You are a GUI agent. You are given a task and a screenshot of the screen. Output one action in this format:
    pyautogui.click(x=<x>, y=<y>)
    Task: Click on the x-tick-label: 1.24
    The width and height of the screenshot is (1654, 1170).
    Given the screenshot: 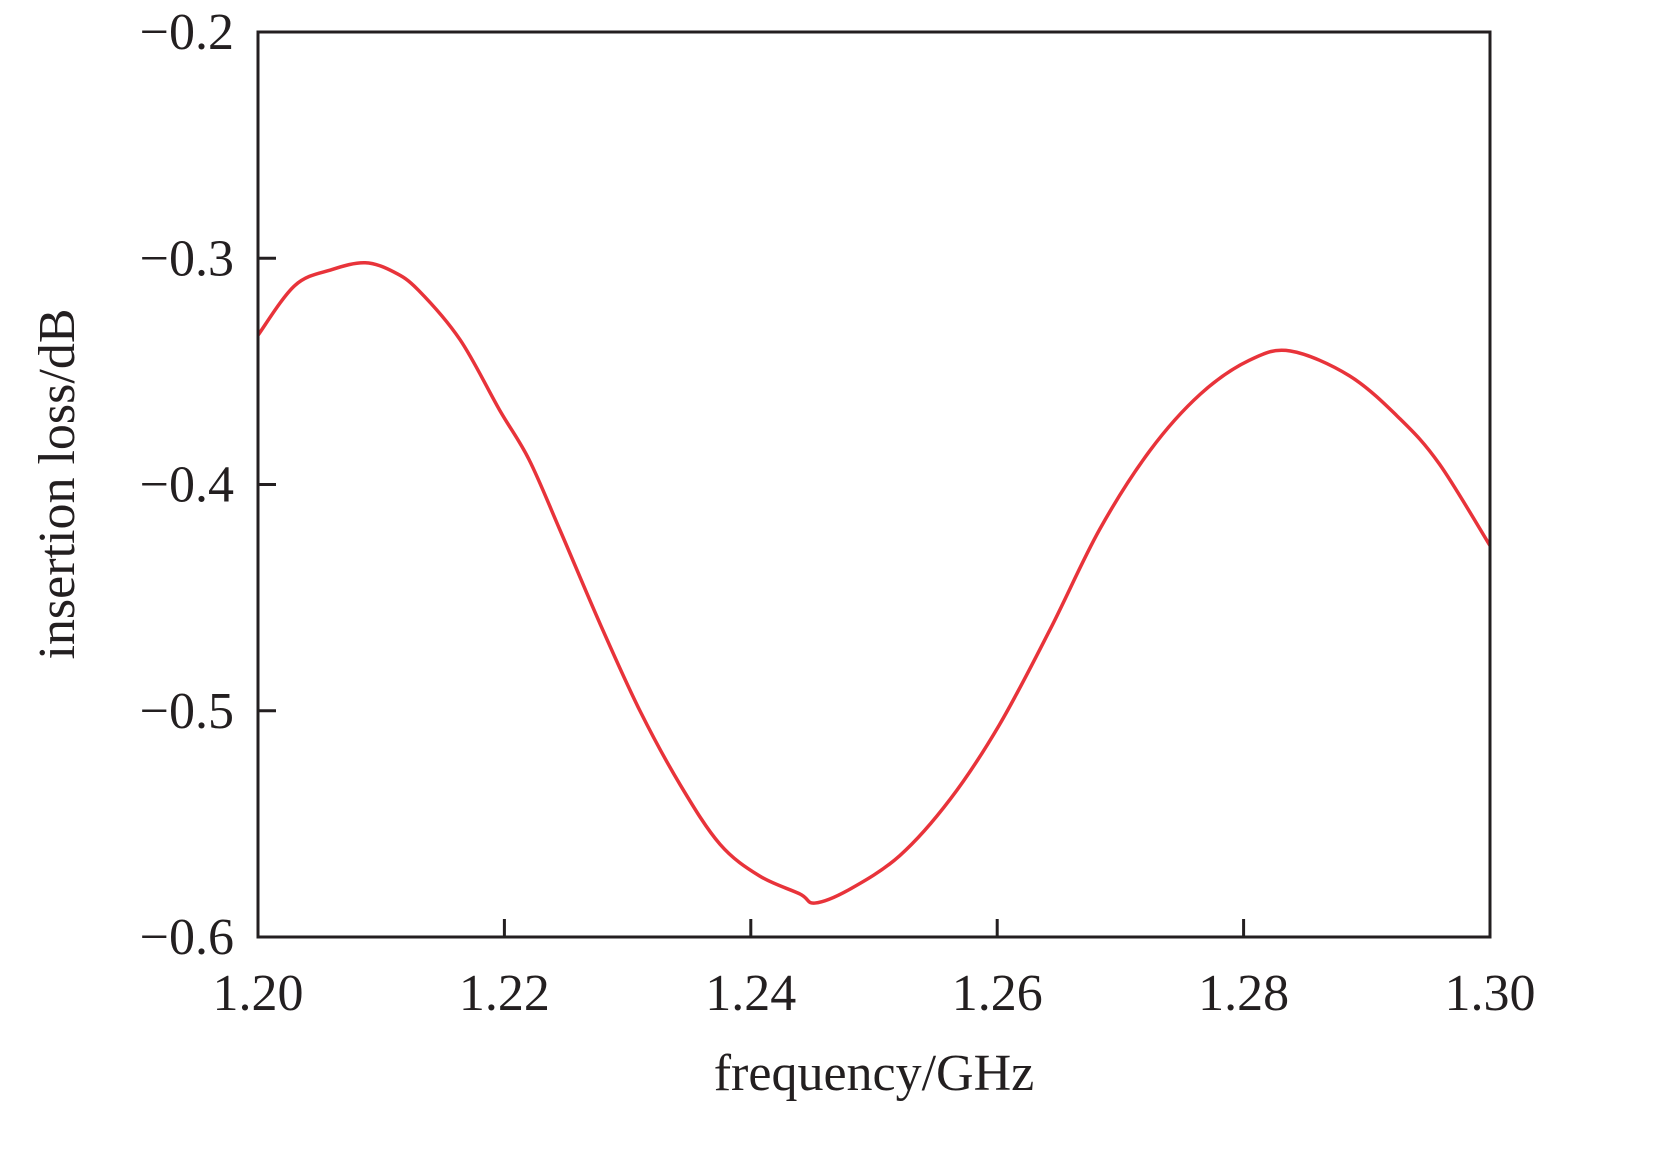 What is the action you would take?
    pyautogui.click(x=750, y=993)
    